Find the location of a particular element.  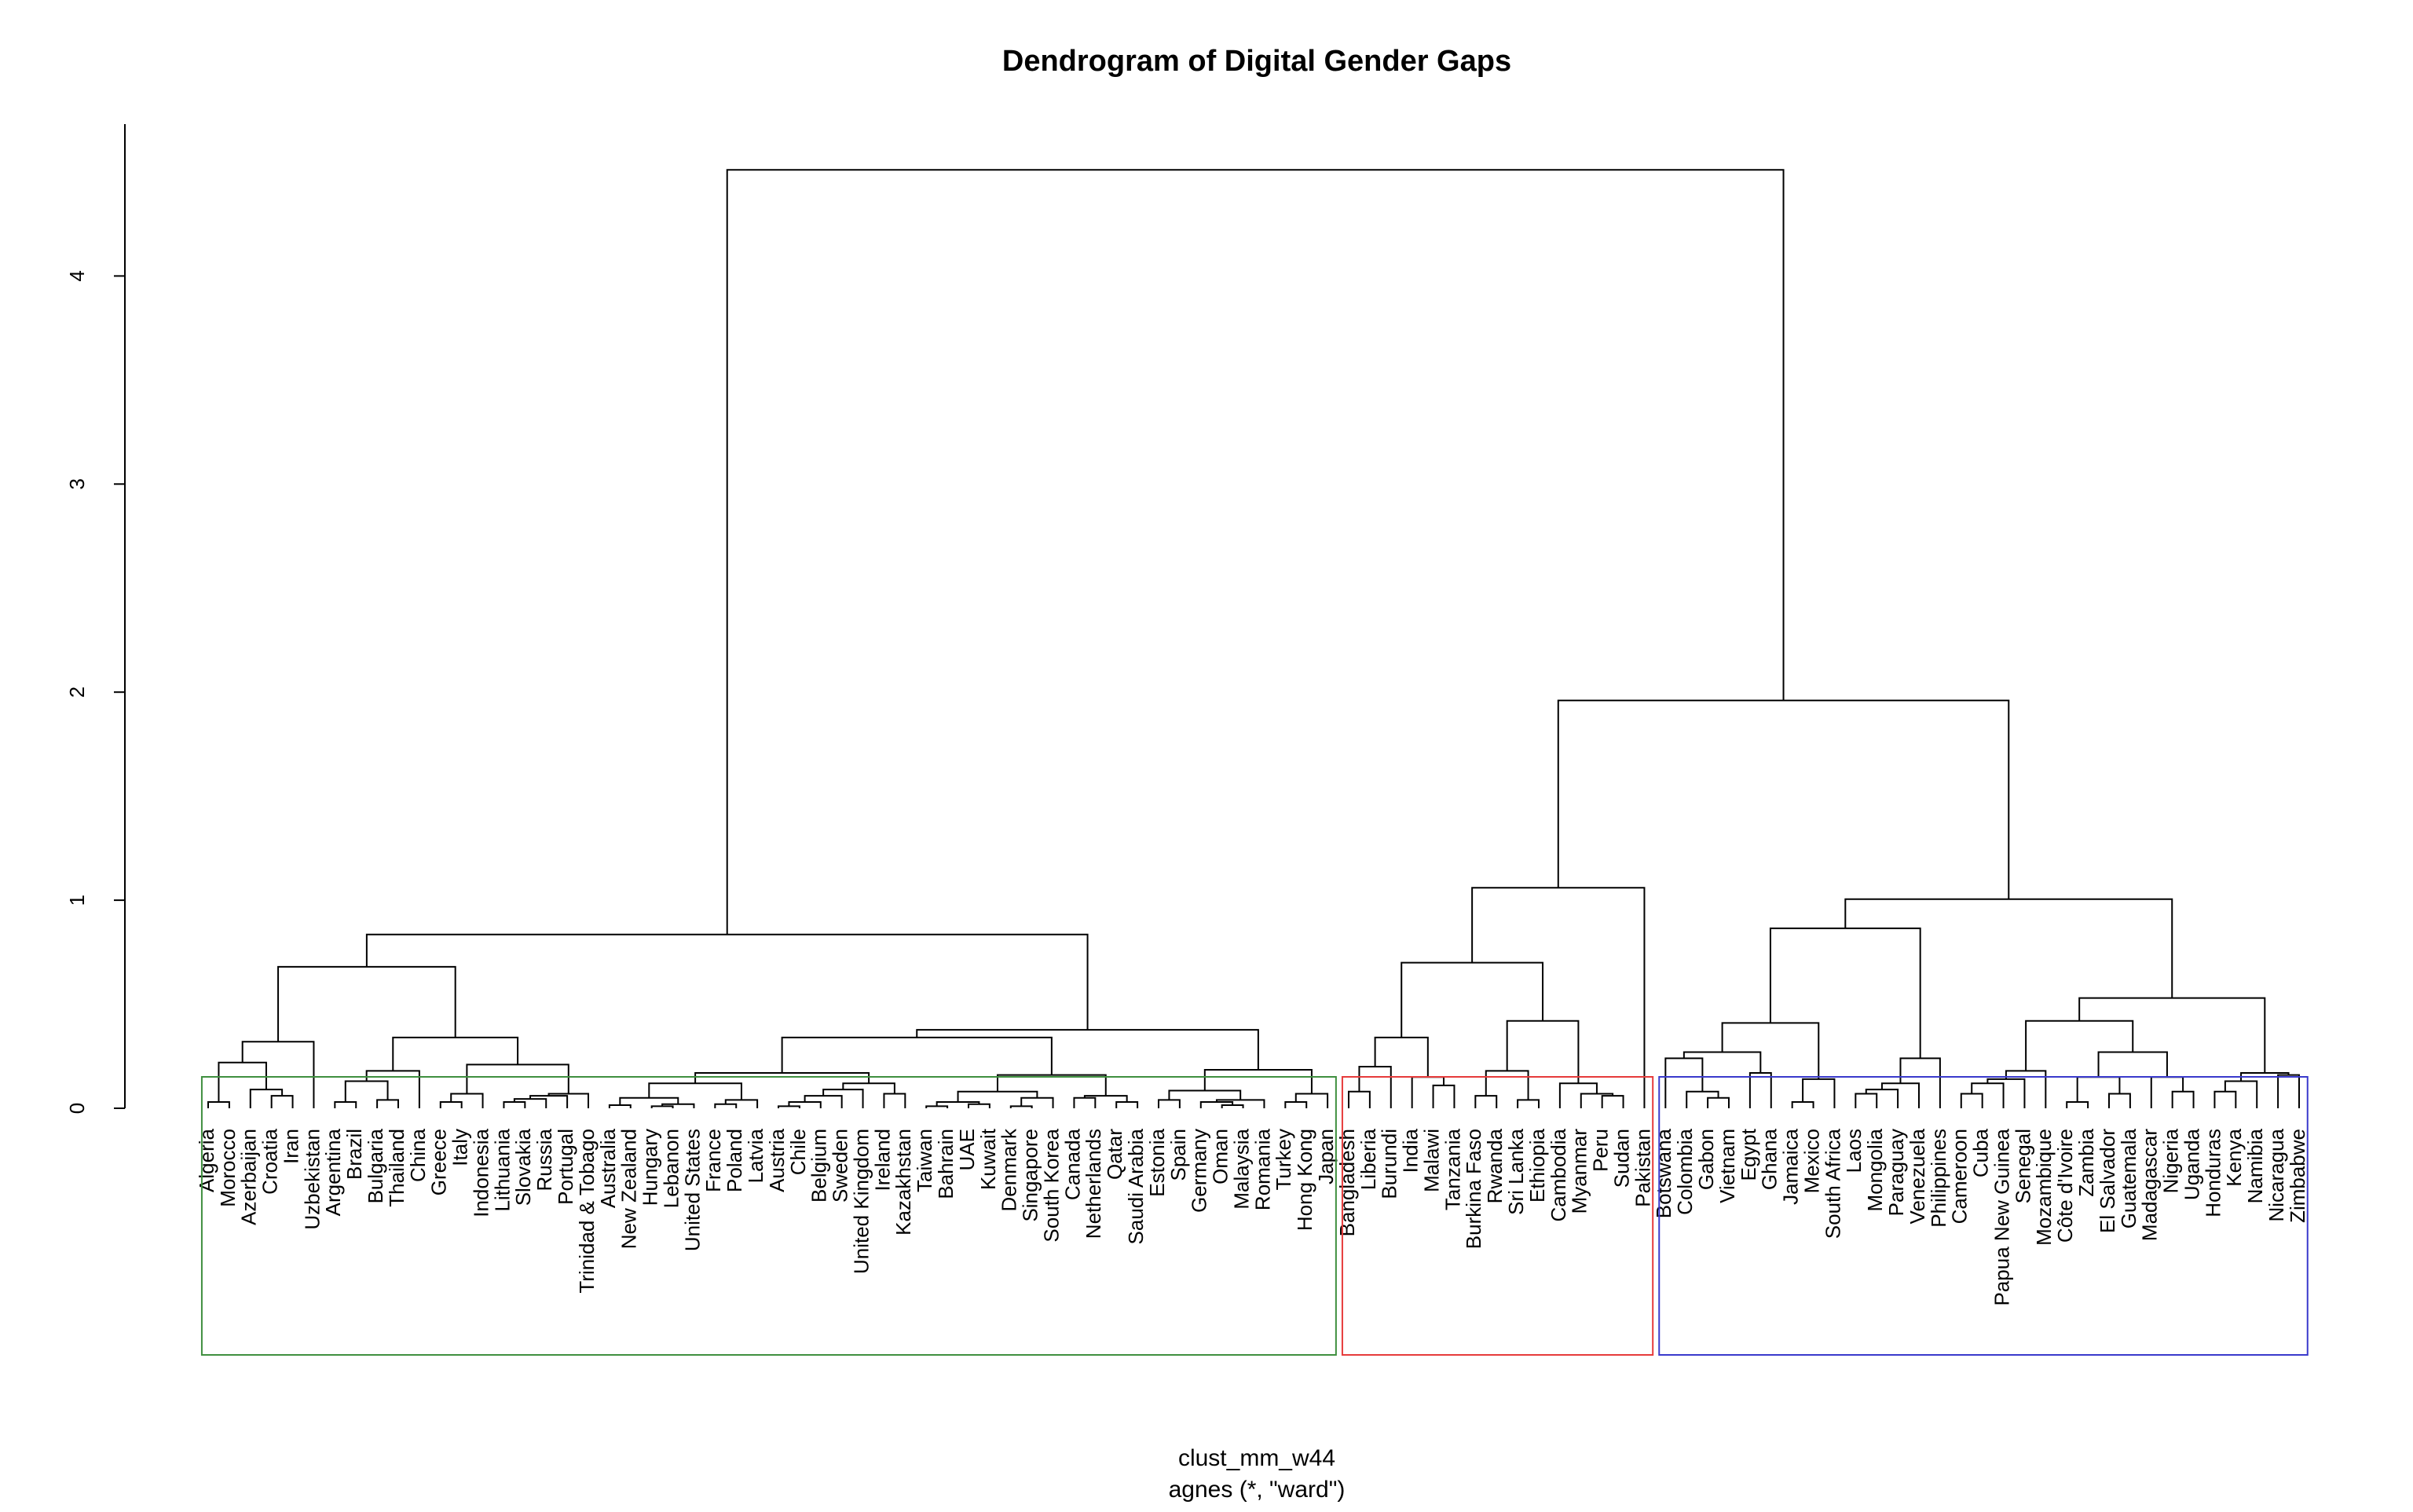

leaf-label: Peru is located at coordinates (1601, 1150).